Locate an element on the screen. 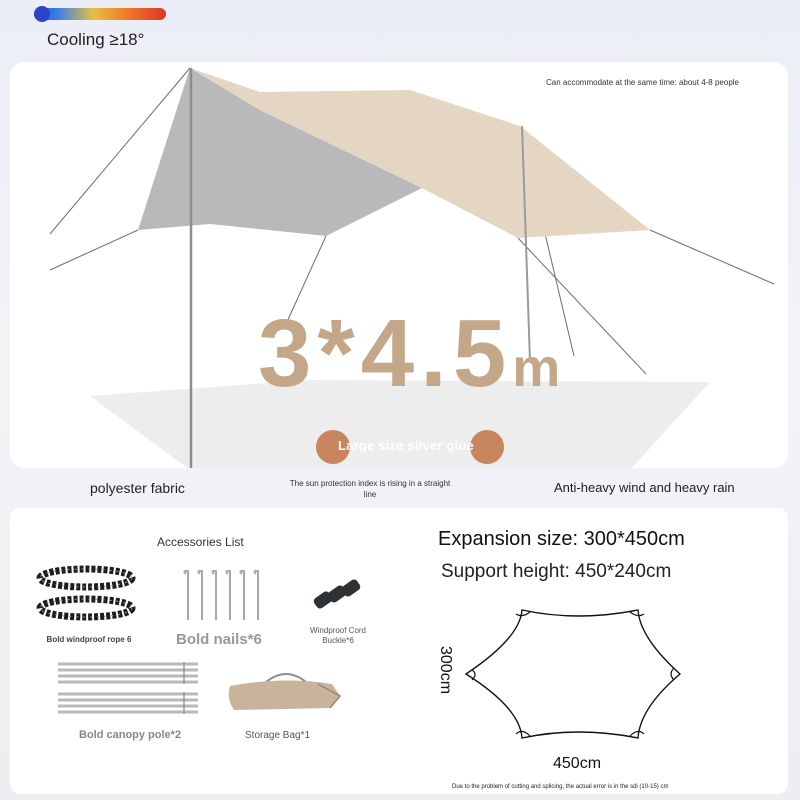 This screenshot has width=800, height=800. canopy-underside-silver is located at coordinates (280, 152).